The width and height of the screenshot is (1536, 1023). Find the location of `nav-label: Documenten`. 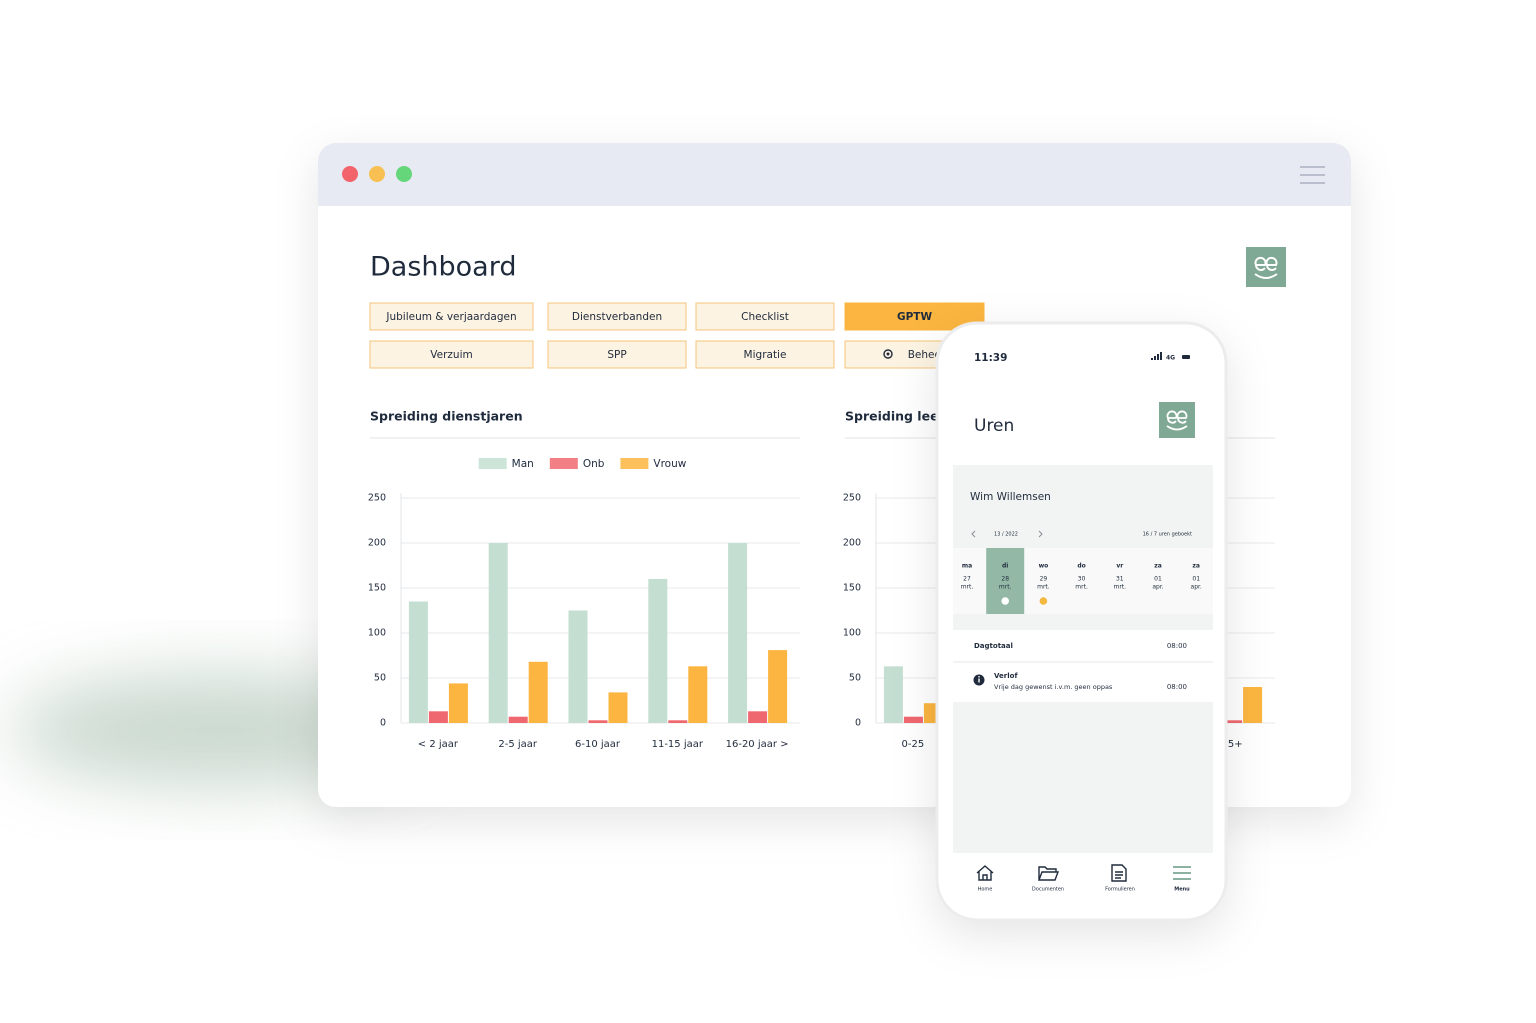

nav-label: Documenten is located at coordinates (1048, 890).